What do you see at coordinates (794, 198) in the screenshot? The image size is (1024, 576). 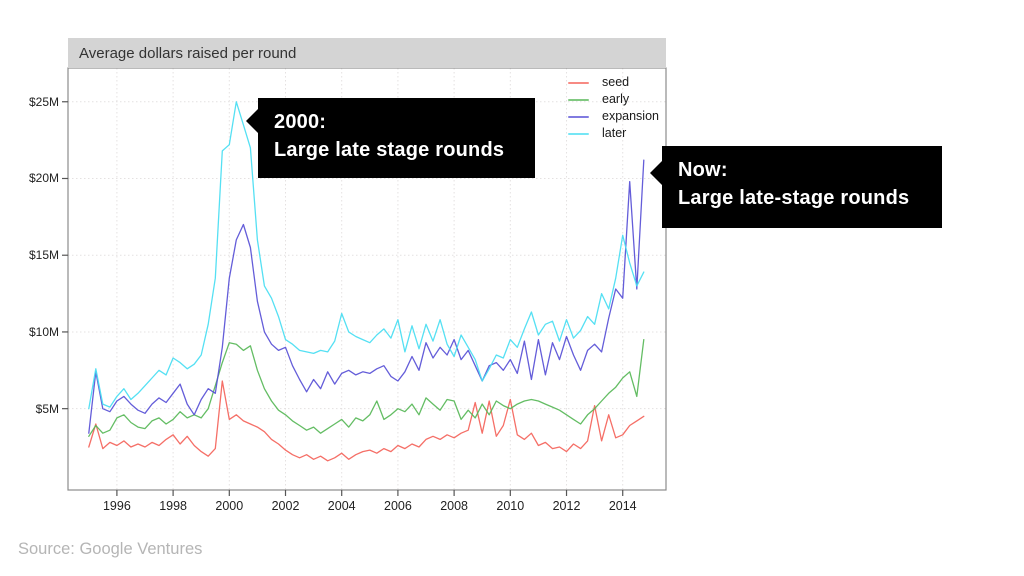 I see `annotation-now-line2: Large late-stage rounds` at bounding box center [794, 198].